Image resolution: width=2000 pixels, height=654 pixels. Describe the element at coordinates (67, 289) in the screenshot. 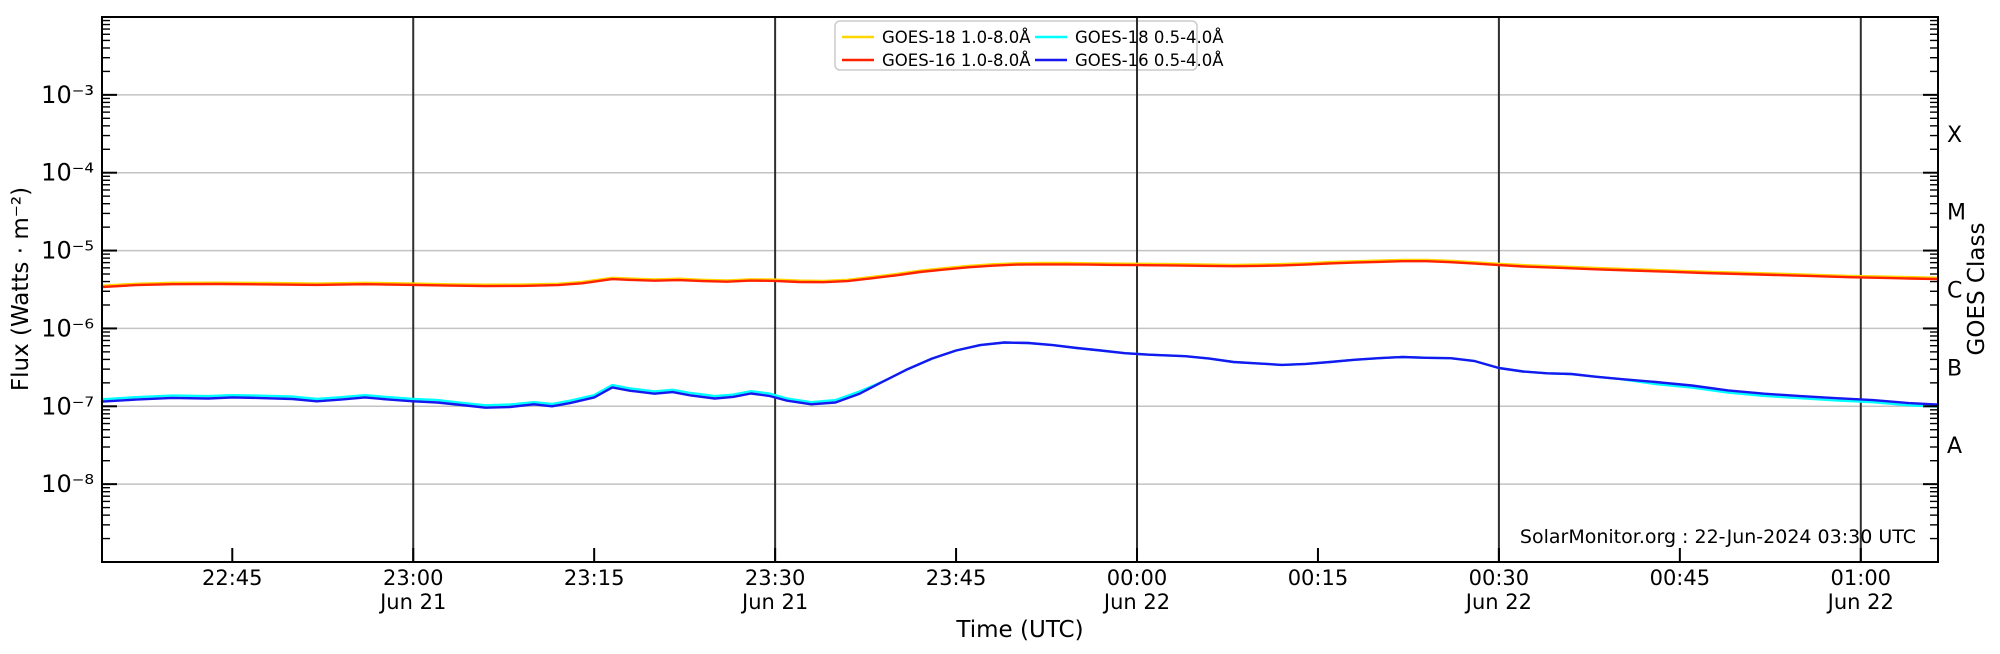

I see `y-tick-labels: 10⁻³ 10⁻⁴ 10⁻⁵ 10⁻⁶ 10⁻⁷ 10⁻⁸` at that location.